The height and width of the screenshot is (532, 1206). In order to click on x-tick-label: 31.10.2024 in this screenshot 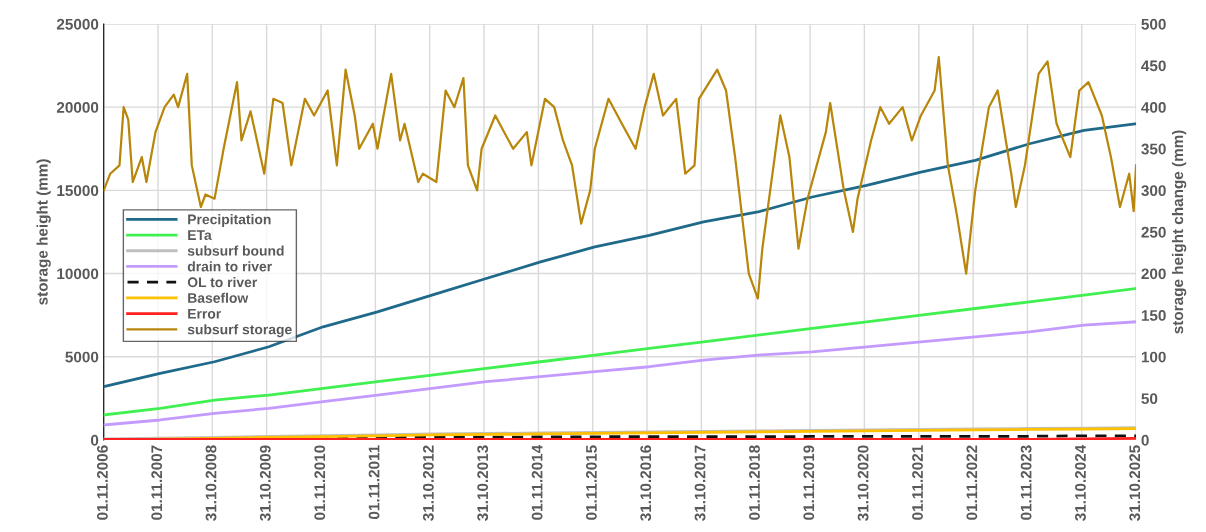, I will do `click(1080, 482)`.